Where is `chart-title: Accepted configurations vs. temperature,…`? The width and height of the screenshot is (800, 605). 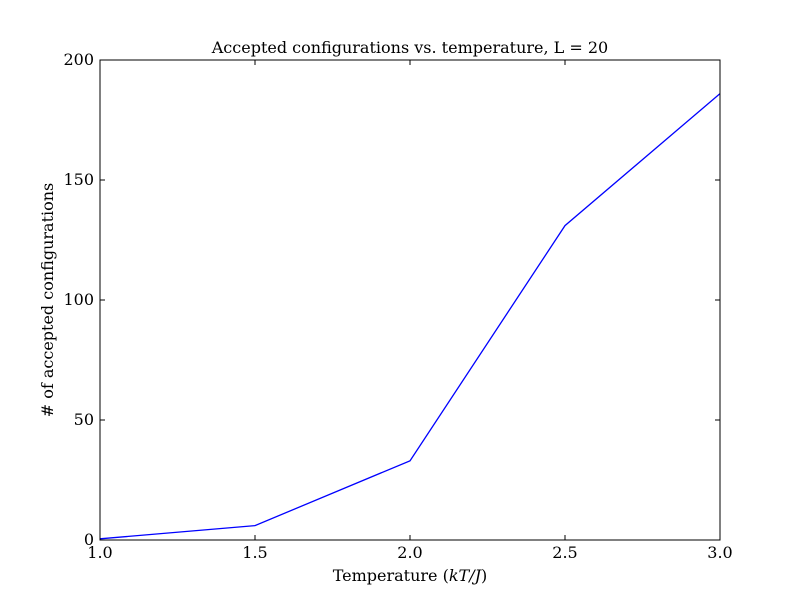
chart-title: Accepted configurations vs. temperature,… is located at coordinates (409, 47).